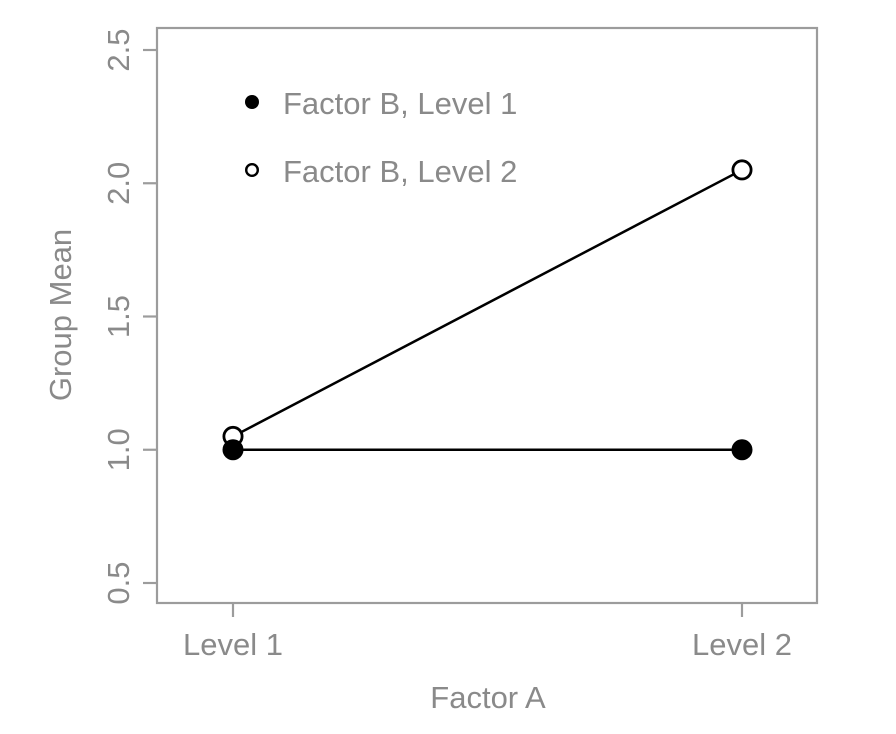 This screenshot has height=734, width=896. Describe the element at coordinates (380, 137) in the screenshot. I see `legend: Factor B, Level 1 Factor B, Level 2` at that location.